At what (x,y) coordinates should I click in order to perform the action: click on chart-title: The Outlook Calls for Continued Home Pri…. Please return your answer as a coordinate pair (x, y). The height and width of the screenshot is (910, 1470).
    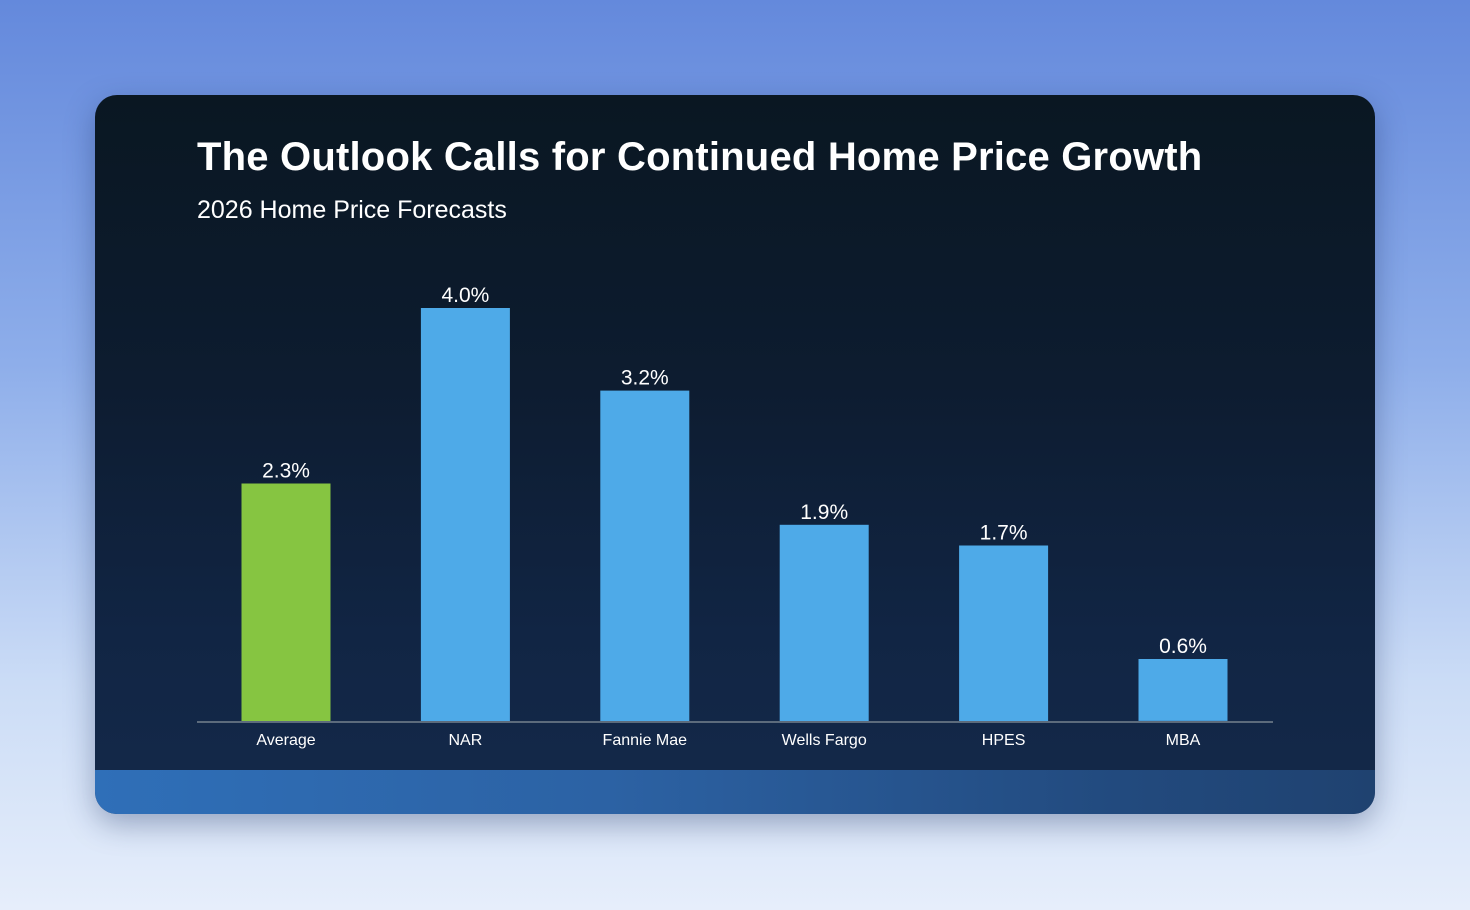
    Looking at the image, I should click on (700, 157).